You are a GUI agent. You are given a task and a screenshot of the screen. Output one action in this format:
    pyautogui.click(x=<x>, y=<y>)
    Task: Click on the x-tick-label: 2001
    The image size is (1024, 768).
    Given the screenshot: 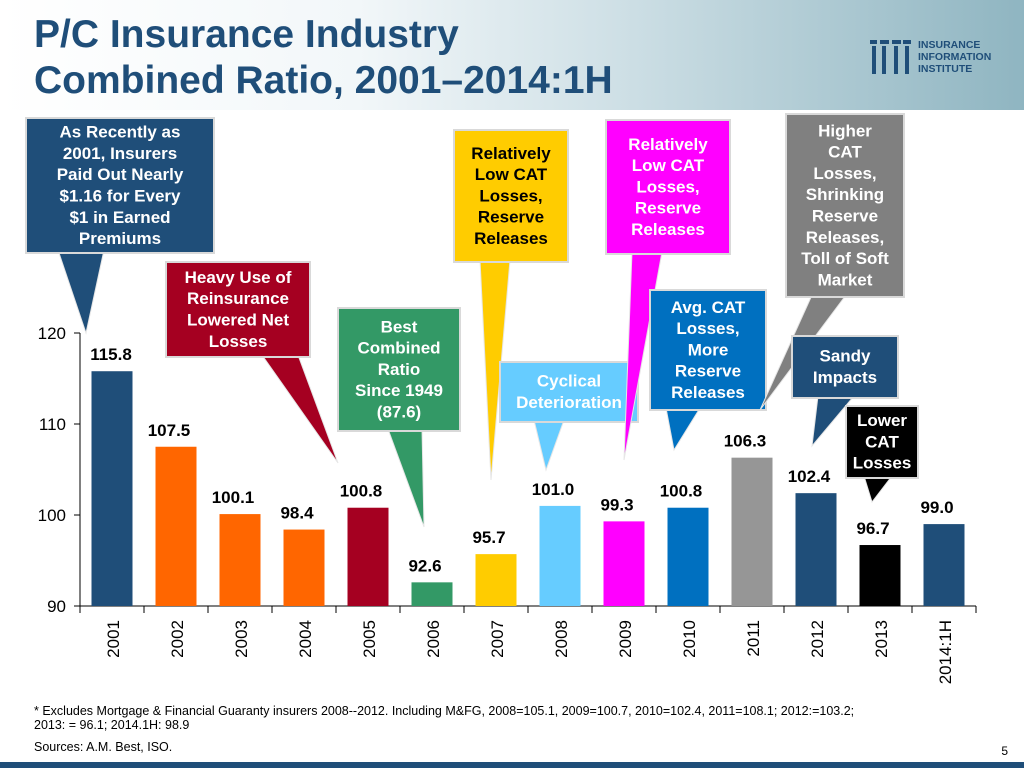 What is the action you would take?
    pyautogui.click(x=113, y=639)
    